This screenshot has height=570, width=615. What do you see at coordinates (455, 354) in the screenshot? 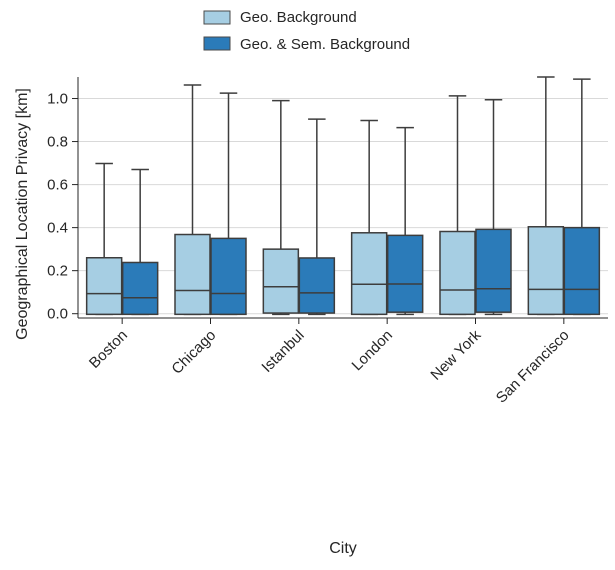
I see `x-tick-label-new-york: New York` at bounding box center [455, 354].